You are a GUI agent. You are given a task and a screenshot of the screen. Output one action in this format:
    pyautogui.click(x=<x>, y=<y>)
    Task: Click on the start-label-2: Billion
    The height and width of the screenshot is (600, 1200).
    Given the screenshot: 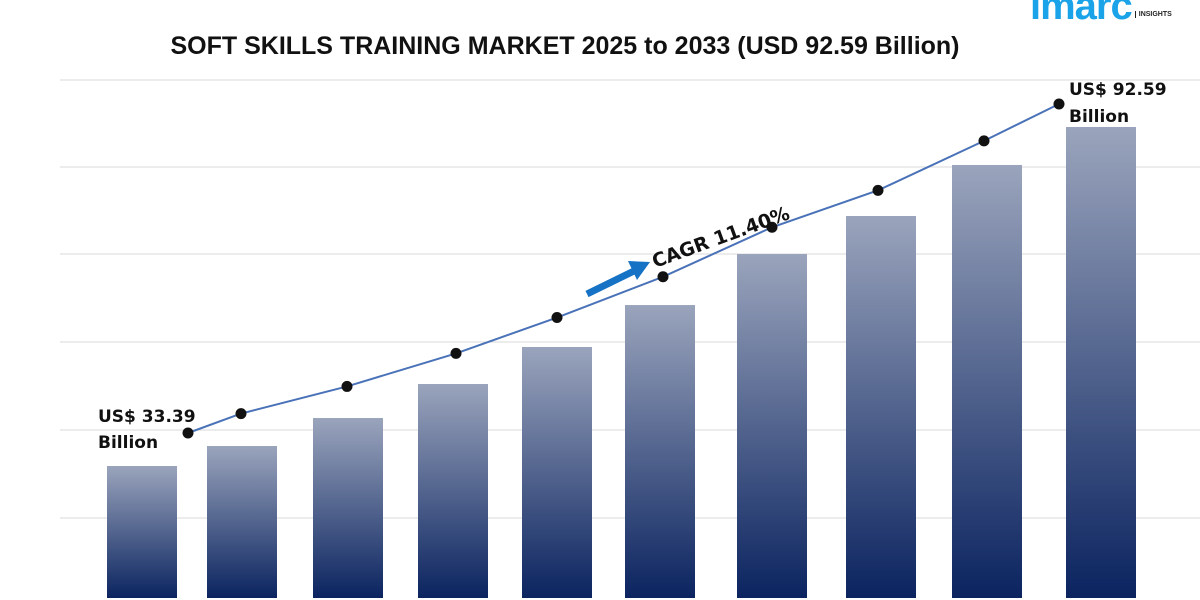 What is the action you would take?
    pyautogui.click(x=128, y=443)
    